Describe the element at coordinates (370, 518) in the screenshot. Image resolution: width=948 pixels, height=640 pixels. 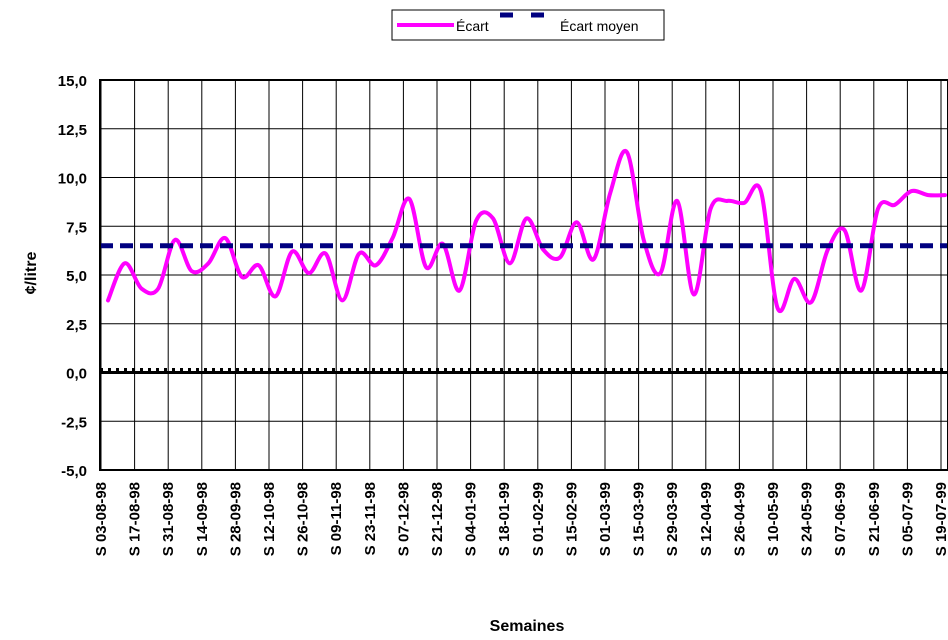
I see `x-tick-label: S 23-11-98` at that location.